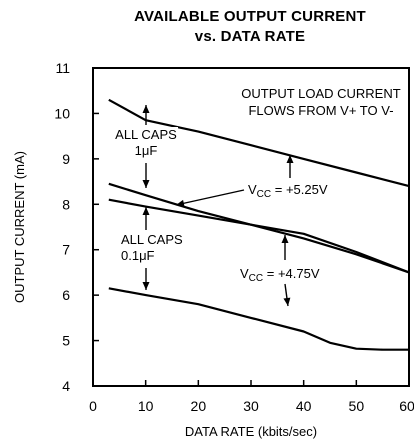 The width and height of the screenshot is (414, 445). What do you see at coordinates (320, 110) in the screenshot?
I see `load-current-label-line-2: FLOWS FROM V+ TO V-` at bounding box center [320, 110].